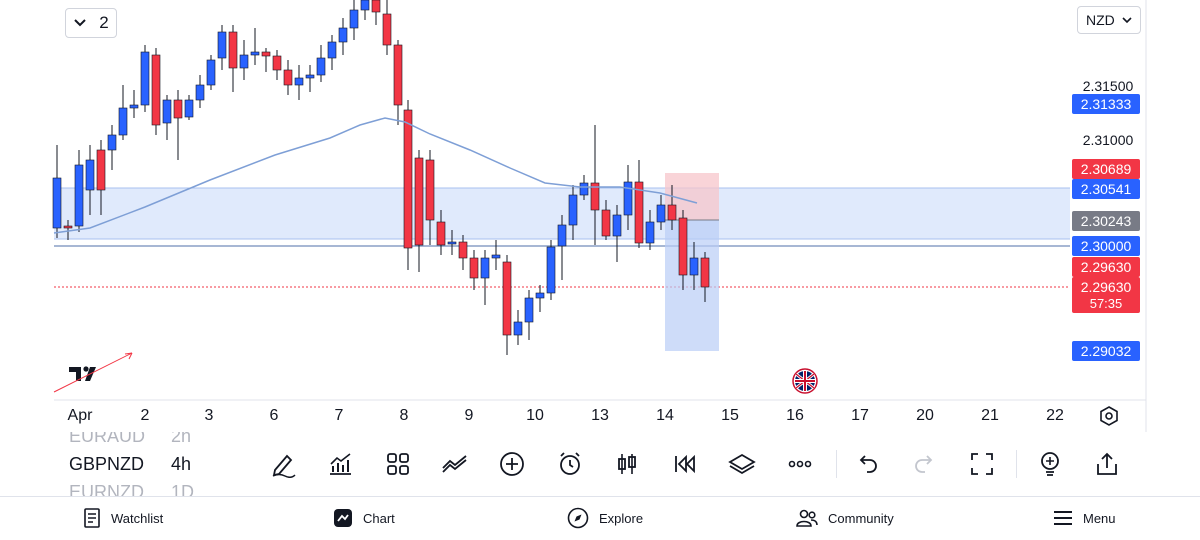  What do you see at coordinates (80, 415) in the screenshot?
I see `time-axis-label: Apr` at bounding box center [80, 415].